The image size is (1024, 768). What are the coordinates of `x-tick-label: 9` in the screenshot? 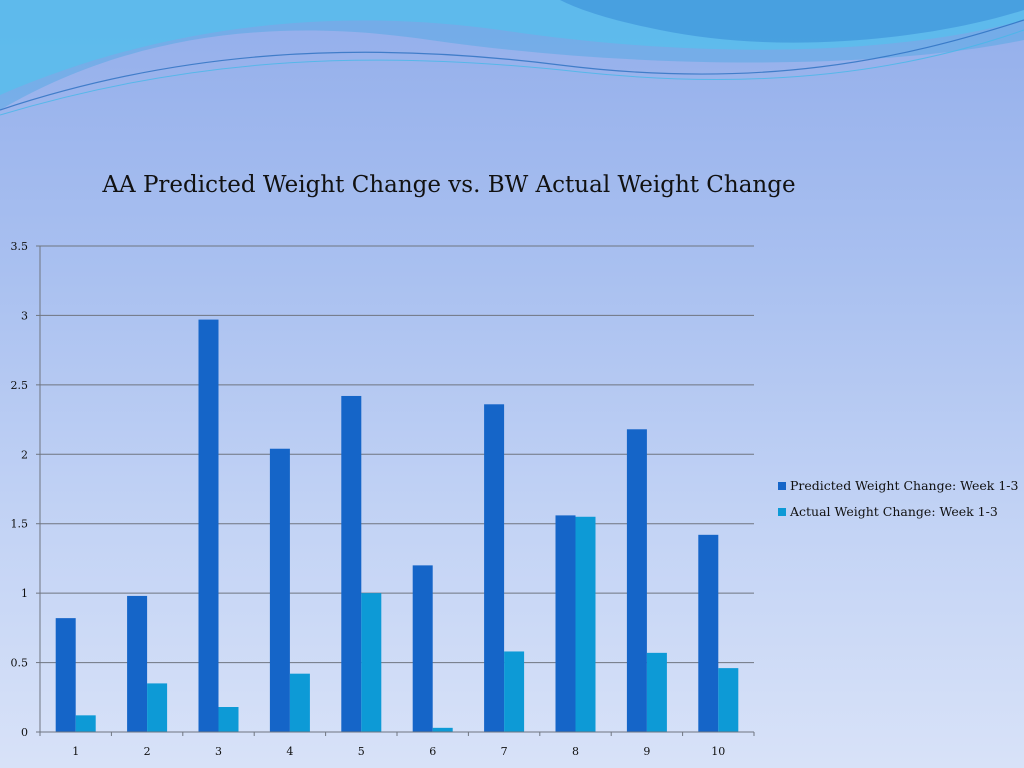 It's located at (646, 751).